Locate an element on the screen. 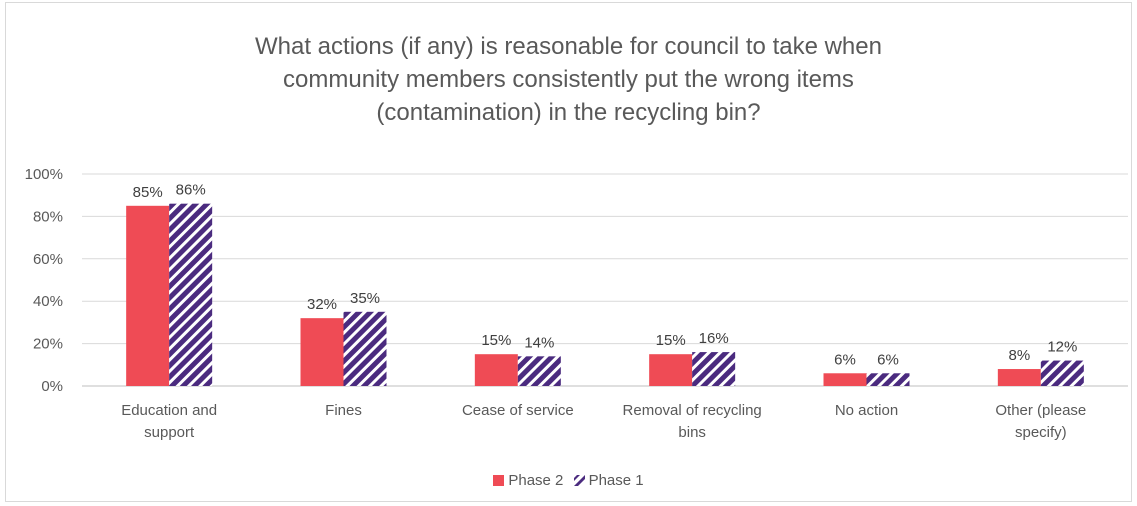 The width and height of the screenshot is (1137, 506). y-tick-label: 0% is located at coordinates (52, 386).